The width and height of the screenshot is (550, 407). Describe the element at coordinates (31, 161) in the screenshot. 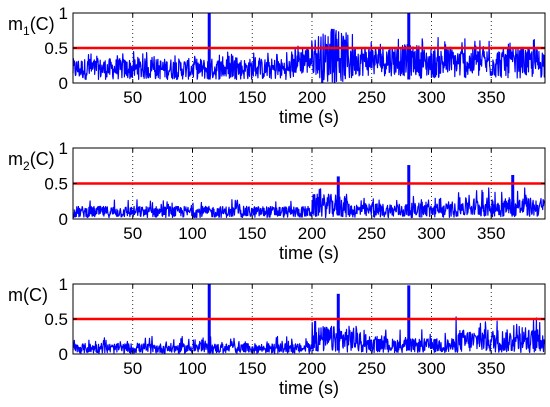

I see `y-axis-label: m2(C)` at that location.